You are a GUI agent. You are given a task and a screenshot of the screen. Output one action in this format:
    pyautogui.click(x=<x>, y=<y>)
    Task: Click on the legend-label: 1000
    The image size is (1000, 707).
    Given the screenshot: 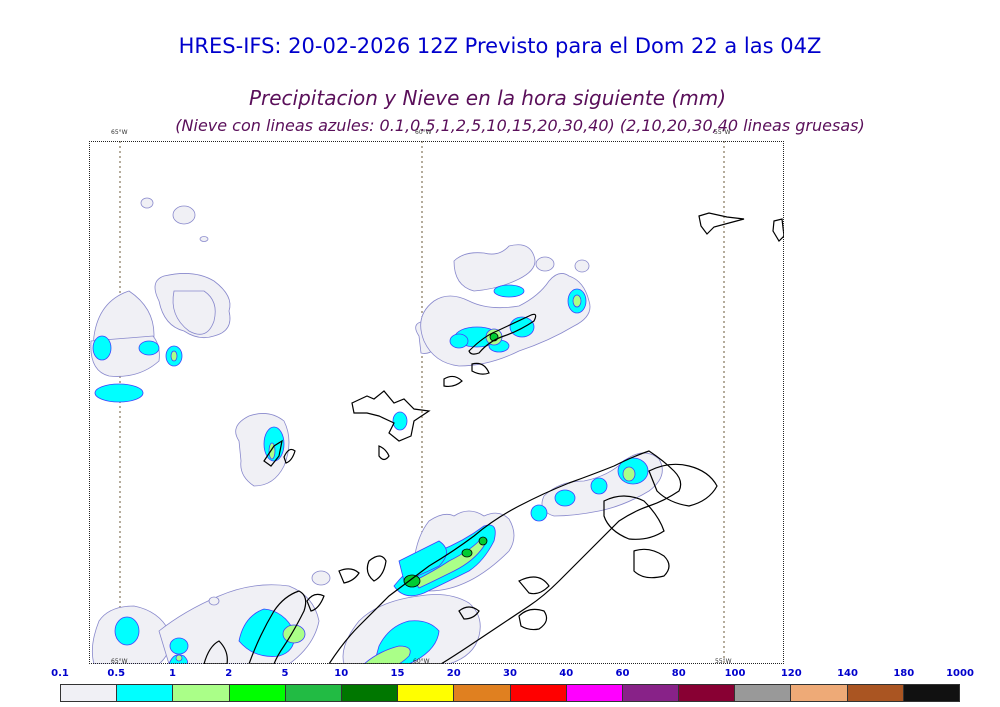 What is the action you would take?
    pyautogui.click(x=960, y=673)
    